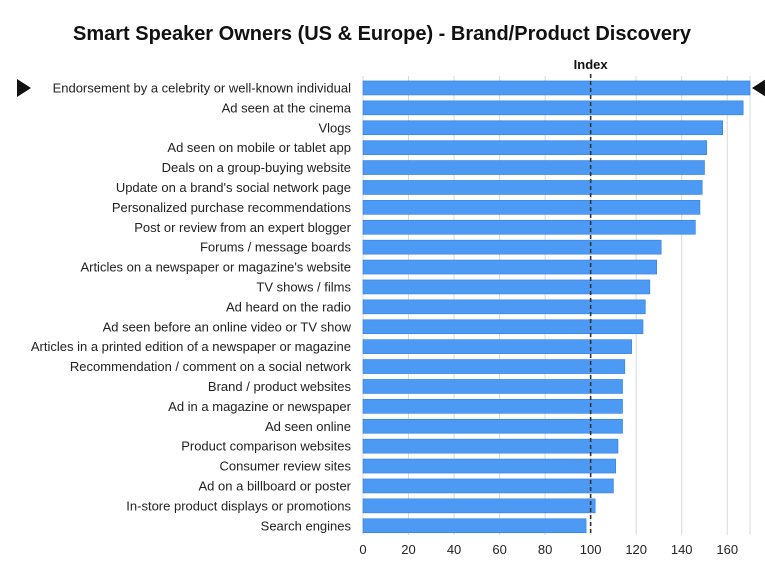 The height and width of the screenshot is (574, 765). I want to click on category-label: Consumer review sites, so click(286, 466).